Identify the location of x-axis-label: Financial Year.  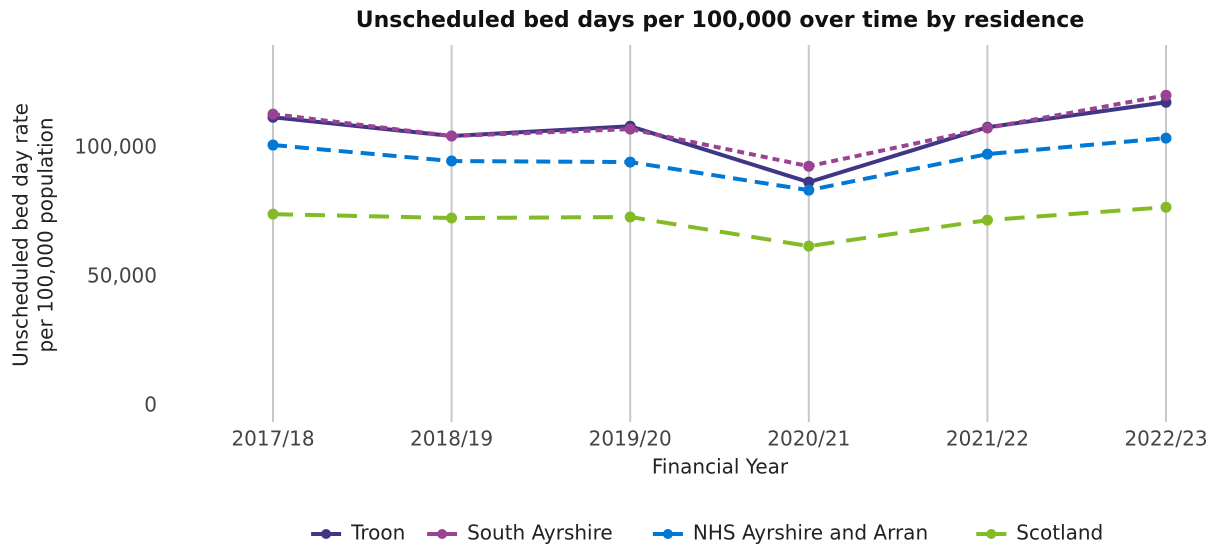
(720, 467).